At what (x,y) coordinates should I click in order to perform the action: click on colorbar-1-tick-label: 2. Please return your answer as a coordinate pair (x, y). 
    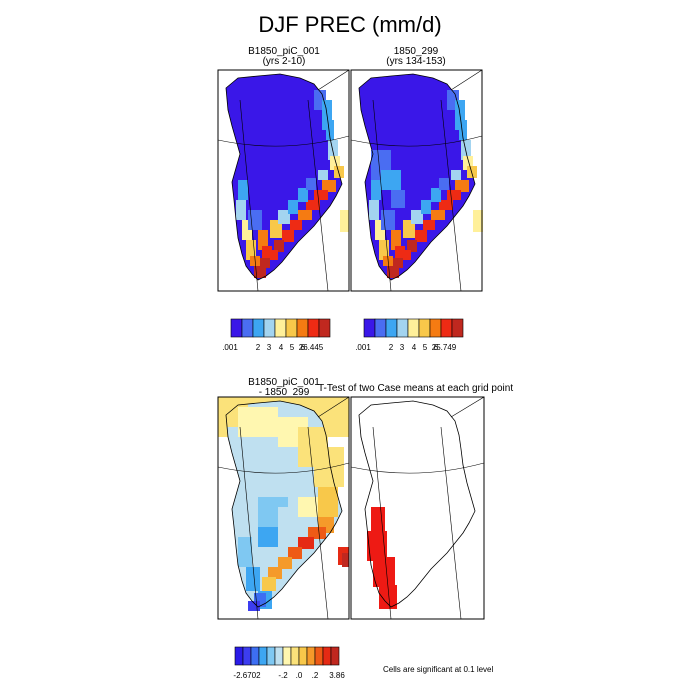
    Looking at the image, I should click on (258, 347).